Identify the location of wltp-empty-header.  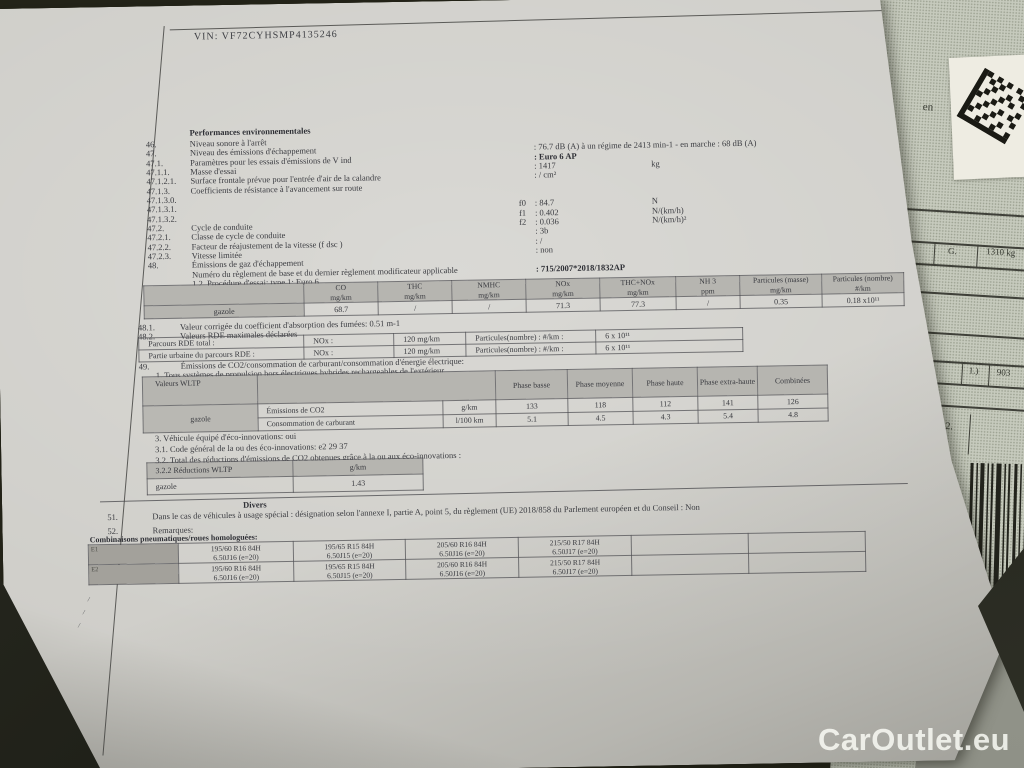
(376, 387).